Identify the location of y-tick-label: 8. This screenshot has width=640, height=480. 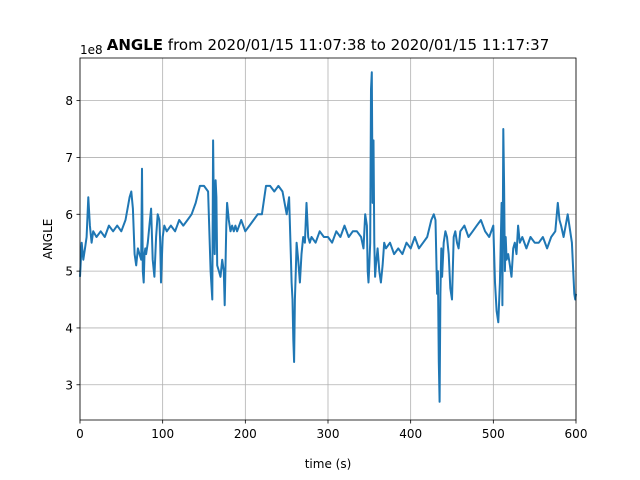
(69, 101).